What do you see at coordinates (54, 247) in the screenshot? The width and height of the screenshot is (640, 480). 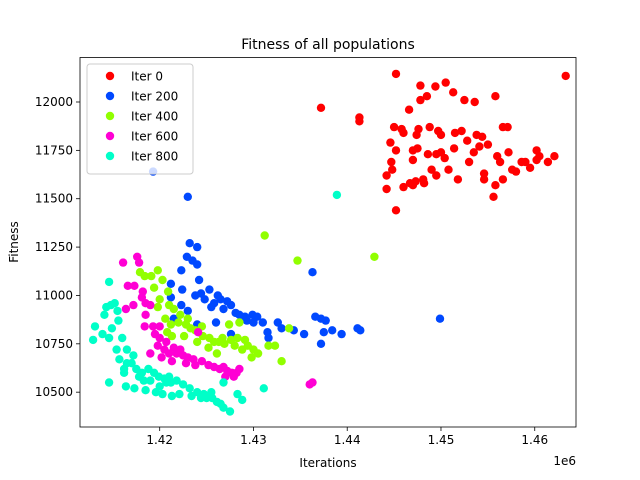 I see `y-tick-label: 11250` at bounding box center [54, 247].